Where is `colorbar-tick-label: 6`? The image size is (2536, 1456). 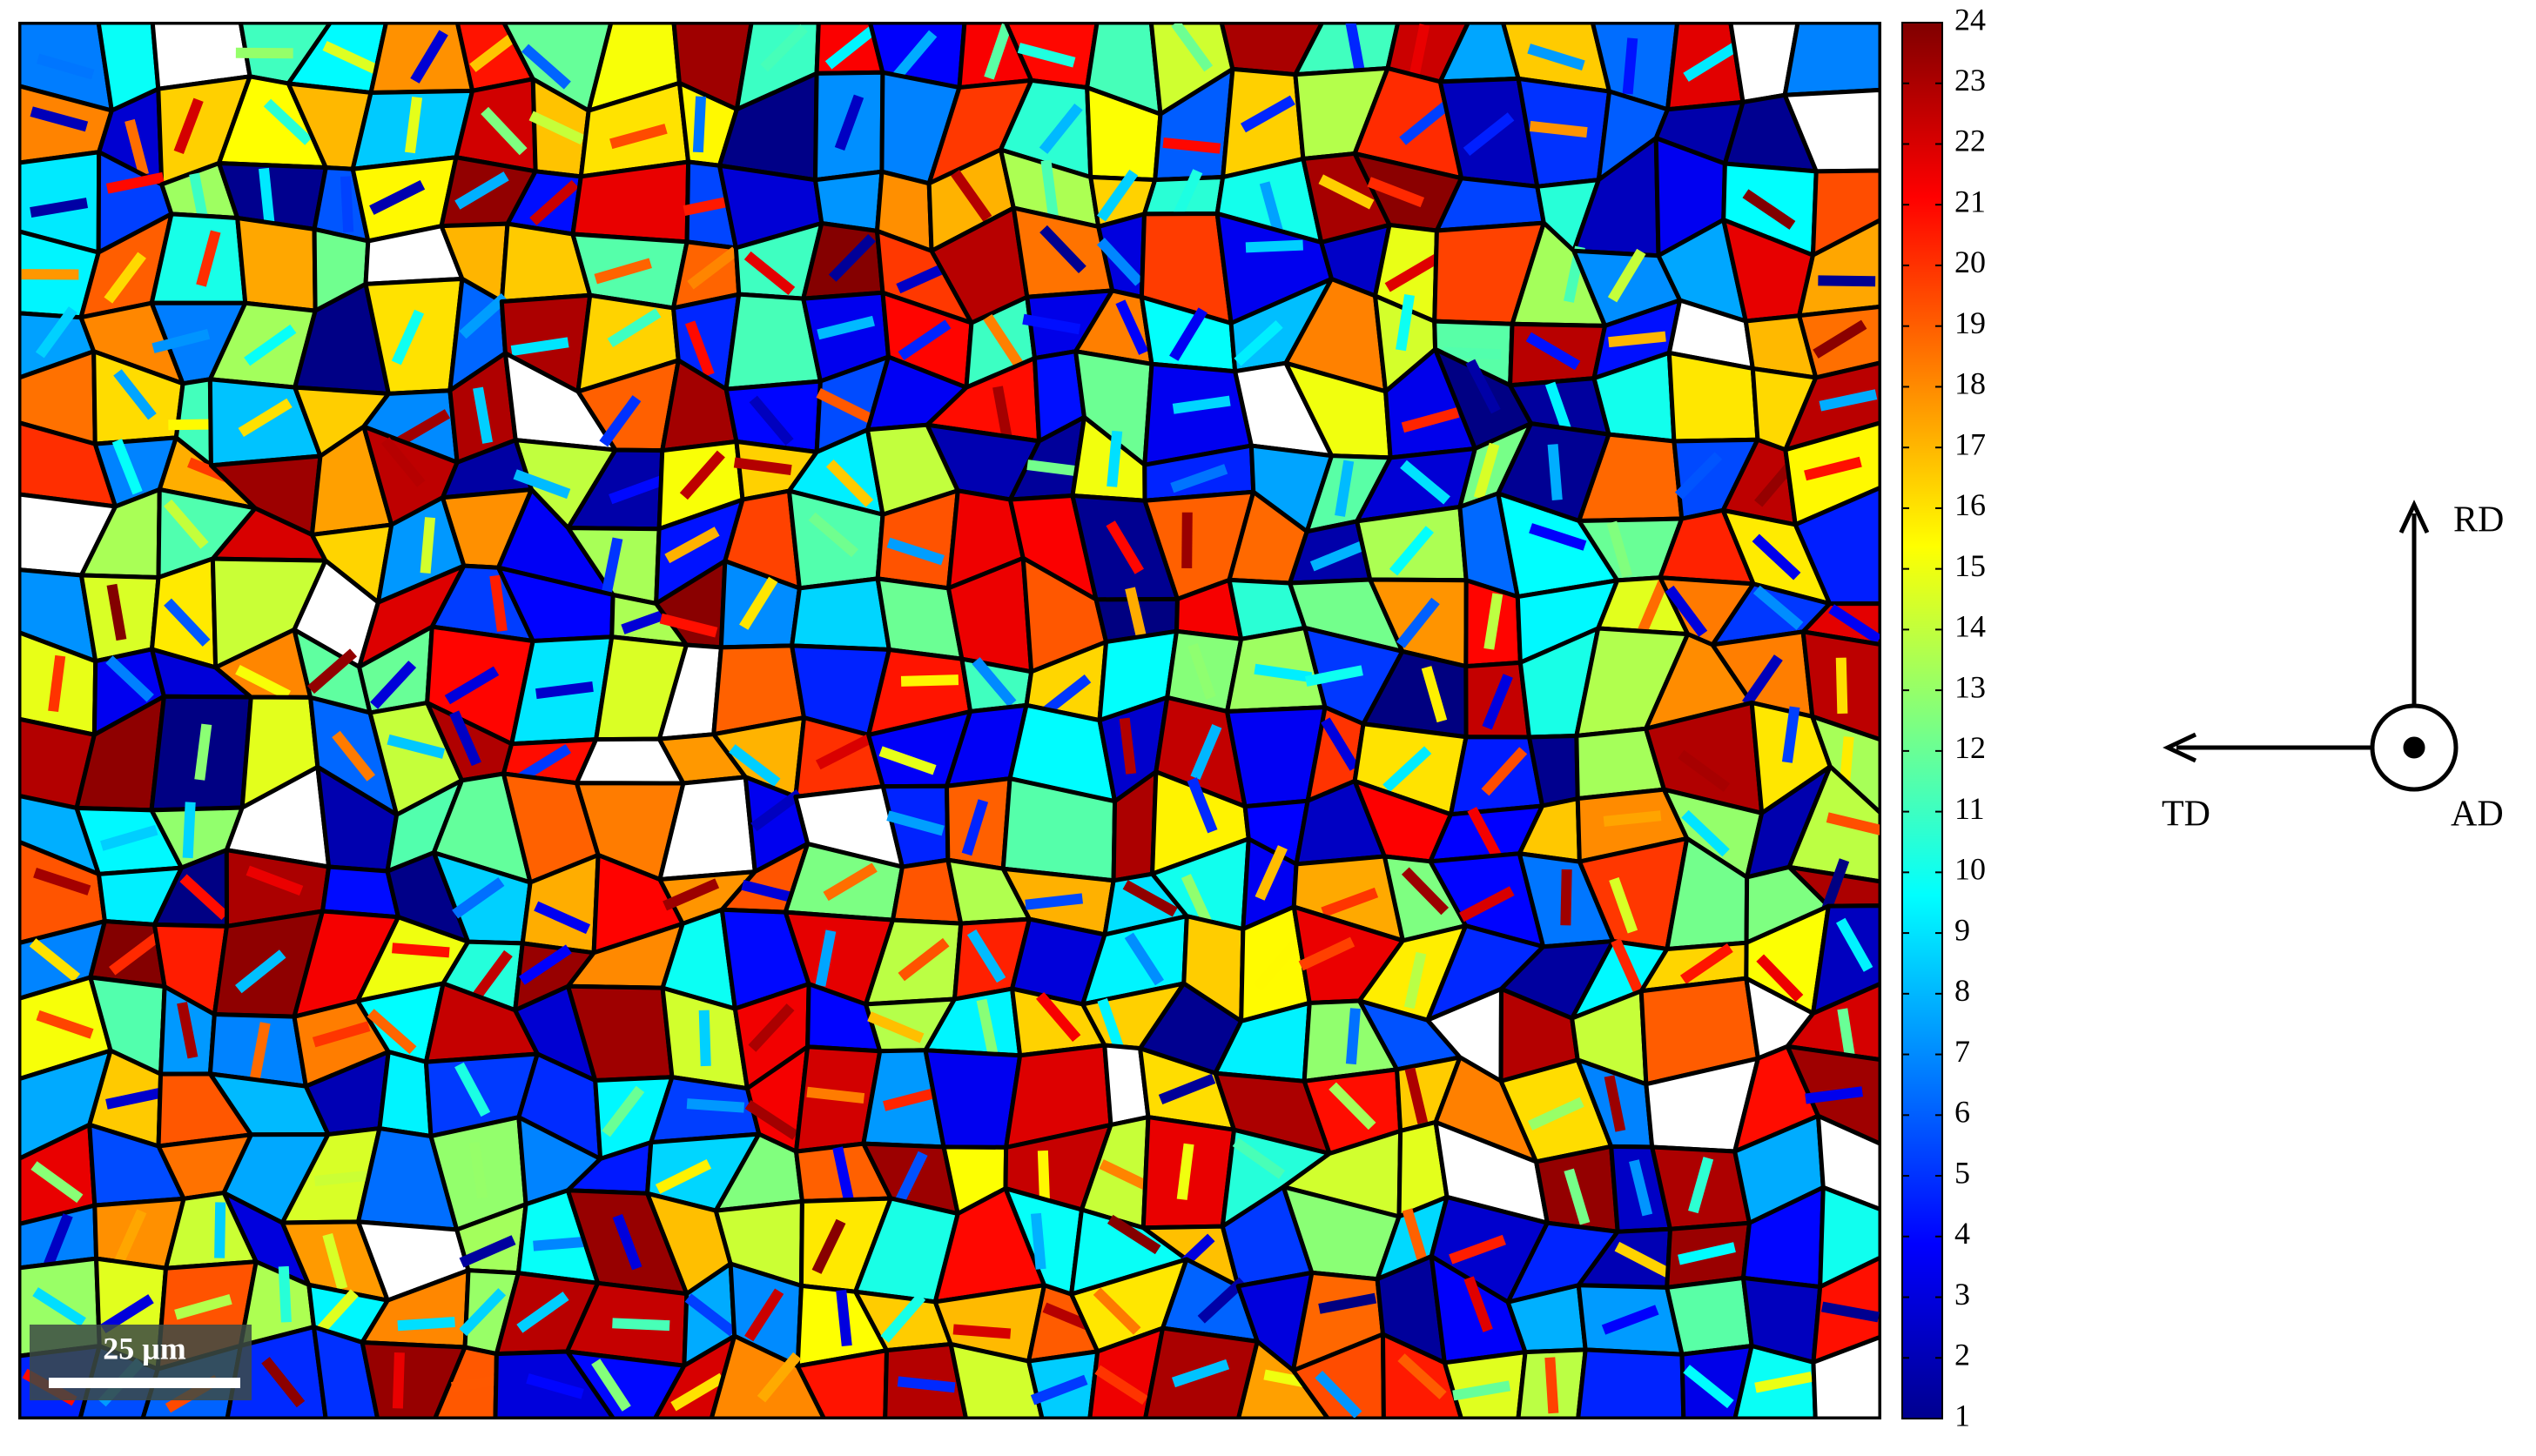
colorbar-tick-label: 6 is located at coordinates (1962, 1112).